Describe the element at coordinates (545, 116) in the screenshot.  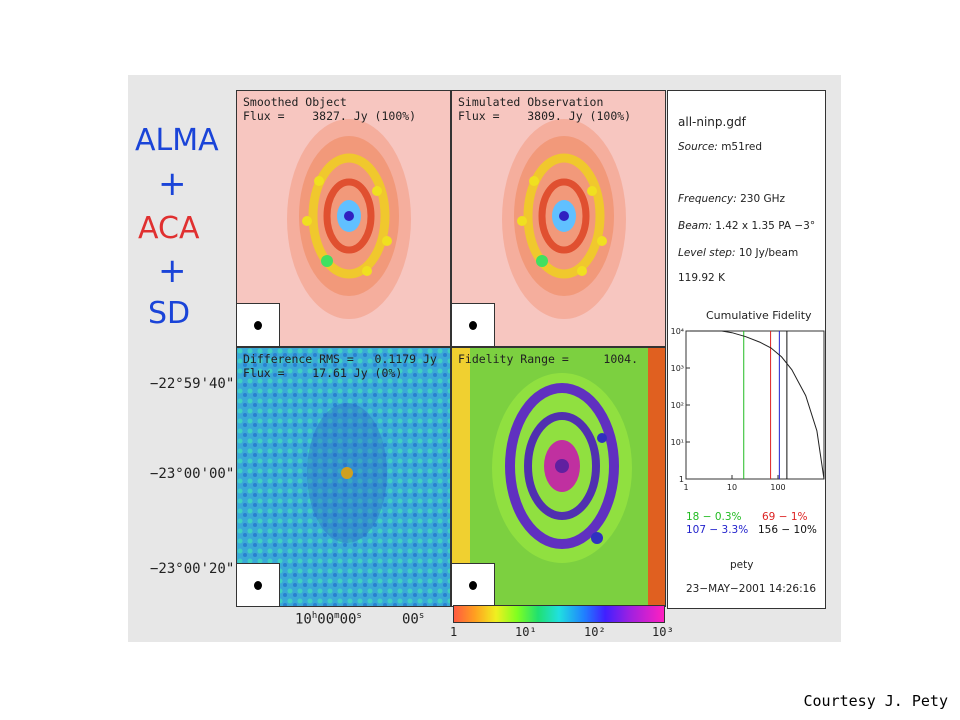
I see `panel-flux: Flux = 3809. Jy (100%)` at that location.